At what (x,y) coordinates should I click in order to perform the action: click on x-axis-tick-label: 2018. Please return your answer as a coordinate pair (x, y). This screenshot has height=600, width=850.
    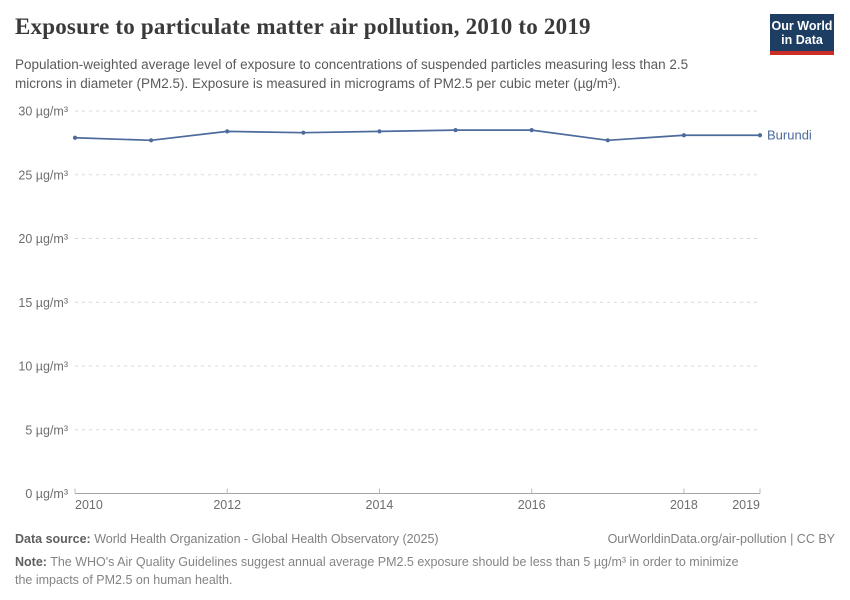
    Looking at the image, I should click on (684, 505).